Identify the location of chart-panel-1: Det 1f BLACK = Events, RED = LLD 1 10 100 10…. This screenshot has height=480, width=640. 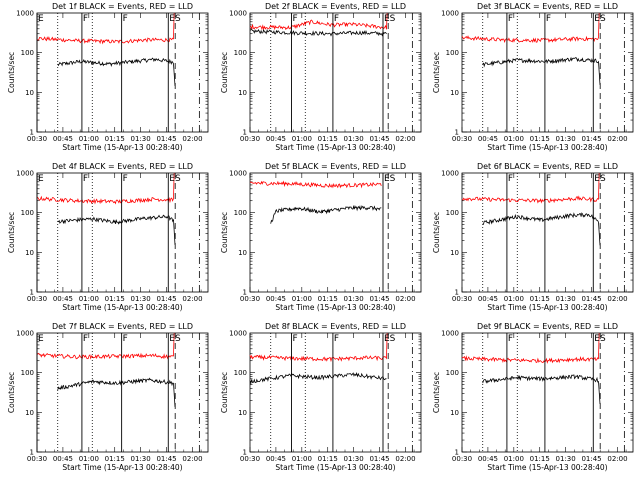
(108, 77).